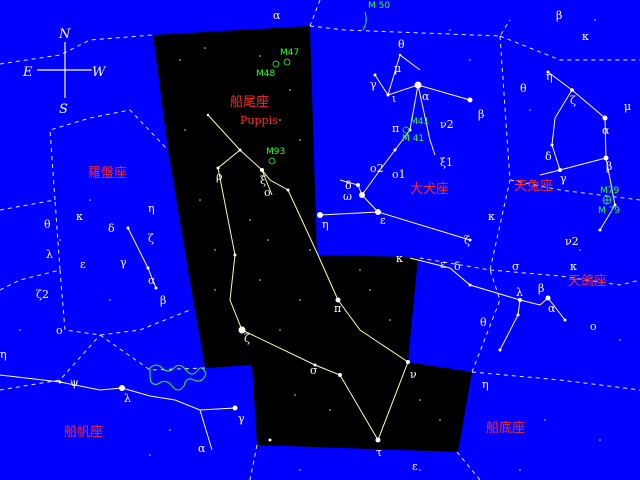 This screenshot has width=640, height=480. I want to click on star-label: ω, so click(347, 196).